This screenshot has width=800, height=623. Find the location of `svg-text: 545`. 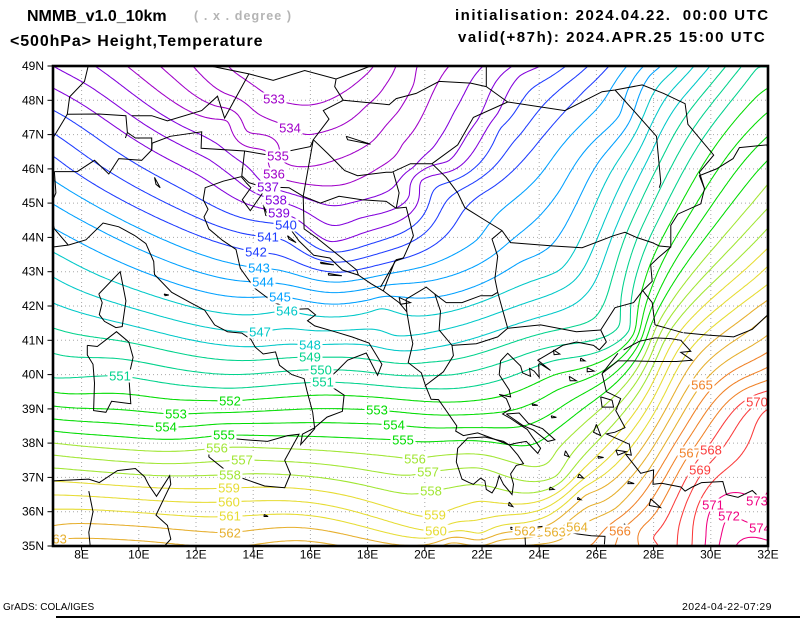

svg-text: 545 is located at coordinates (280, 297).